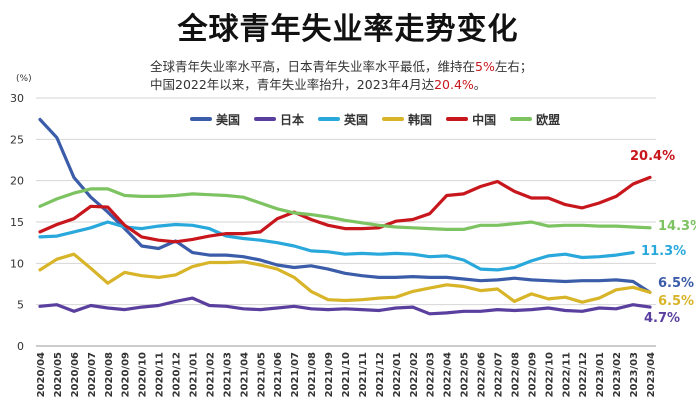 Image resolution: width=696 pixels, height=416 pixels. What do you see at coordinates (662, 319) in the screenshot?
I see `end-value-label: 4.7%` at bounding box center [662, 319].